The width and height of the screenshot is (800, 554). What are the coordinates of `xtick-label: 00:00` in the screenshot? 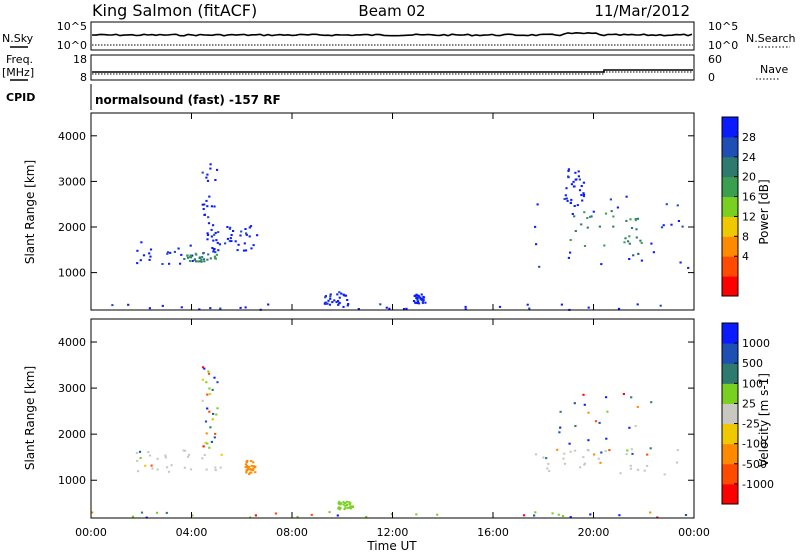 It's located at (694, 532).